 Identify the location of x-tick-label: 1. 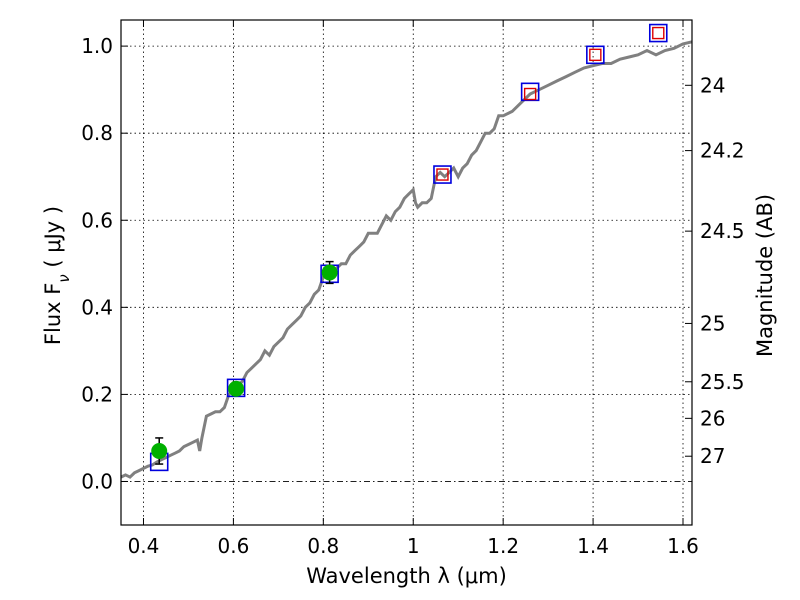
(413, 546).